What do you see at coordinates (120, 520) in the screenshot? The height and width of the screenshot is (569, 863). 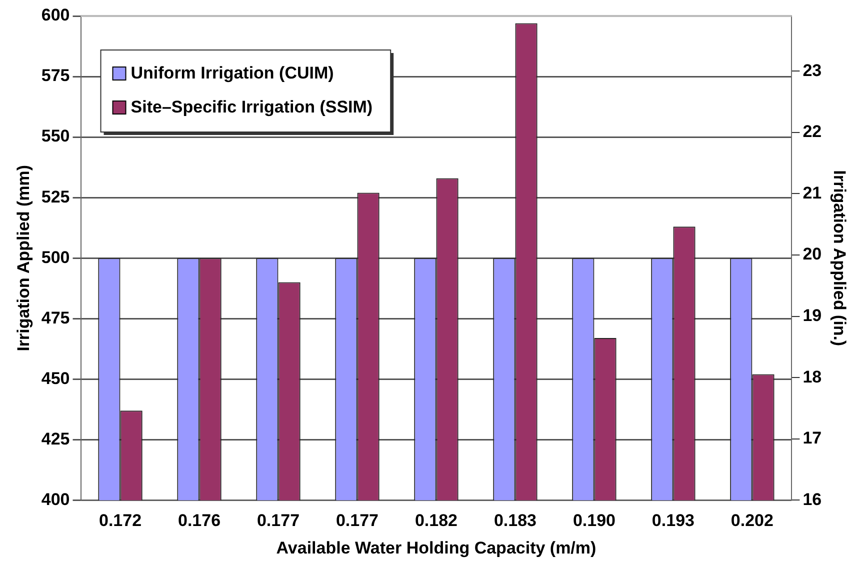 I see `x-tick-label: 0.172` at bounding box center [120, 520].